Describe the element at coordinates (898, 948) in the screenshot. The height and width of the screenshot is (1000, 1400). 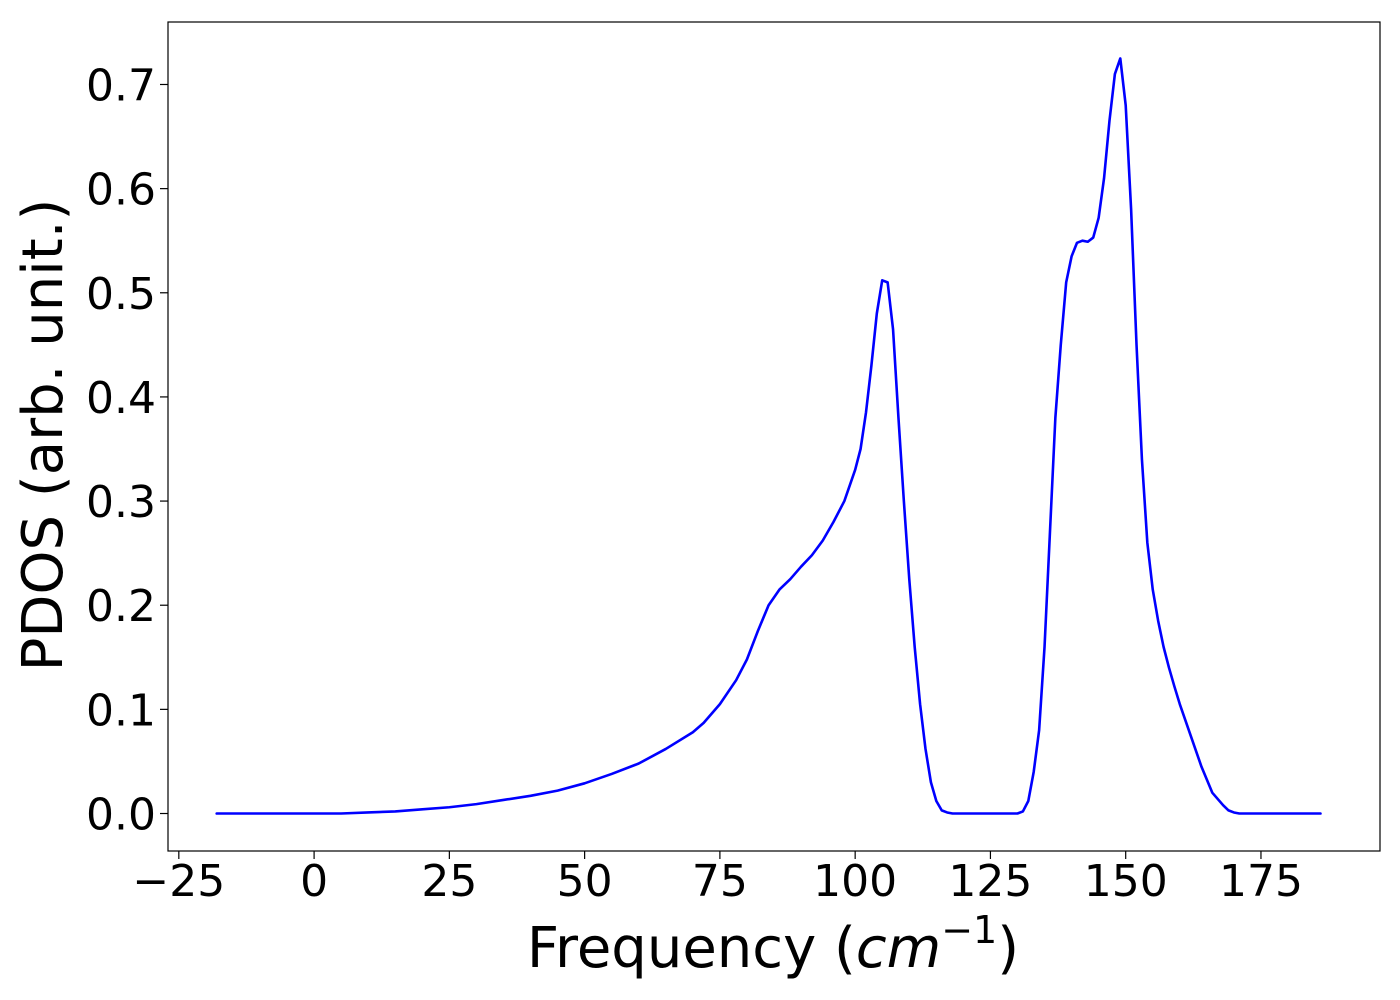
I see `x-axis-label-math: cm` at that location.